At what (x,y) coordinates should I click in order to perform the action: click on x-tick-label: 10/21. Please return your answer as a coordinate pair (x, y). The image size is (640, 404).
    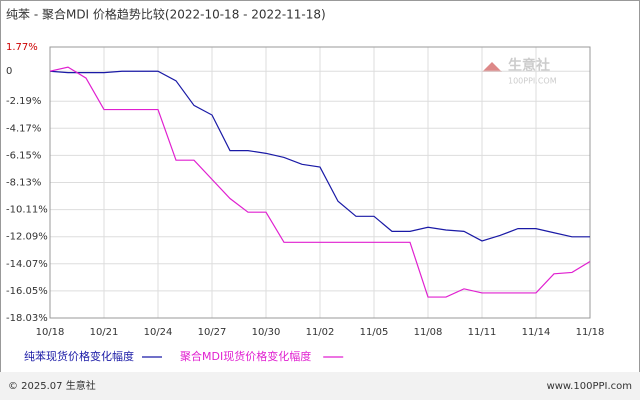
    Looking at the image, I should click on (104, 332).